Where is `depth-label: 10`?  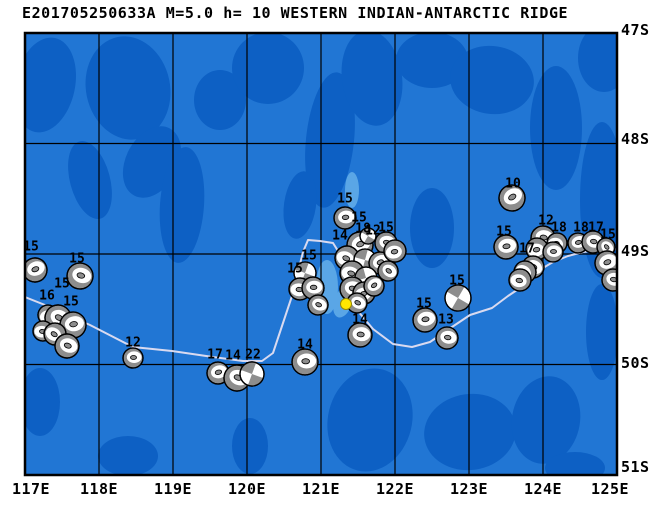
depth-label: 10 is located at coordinates (513, 184).